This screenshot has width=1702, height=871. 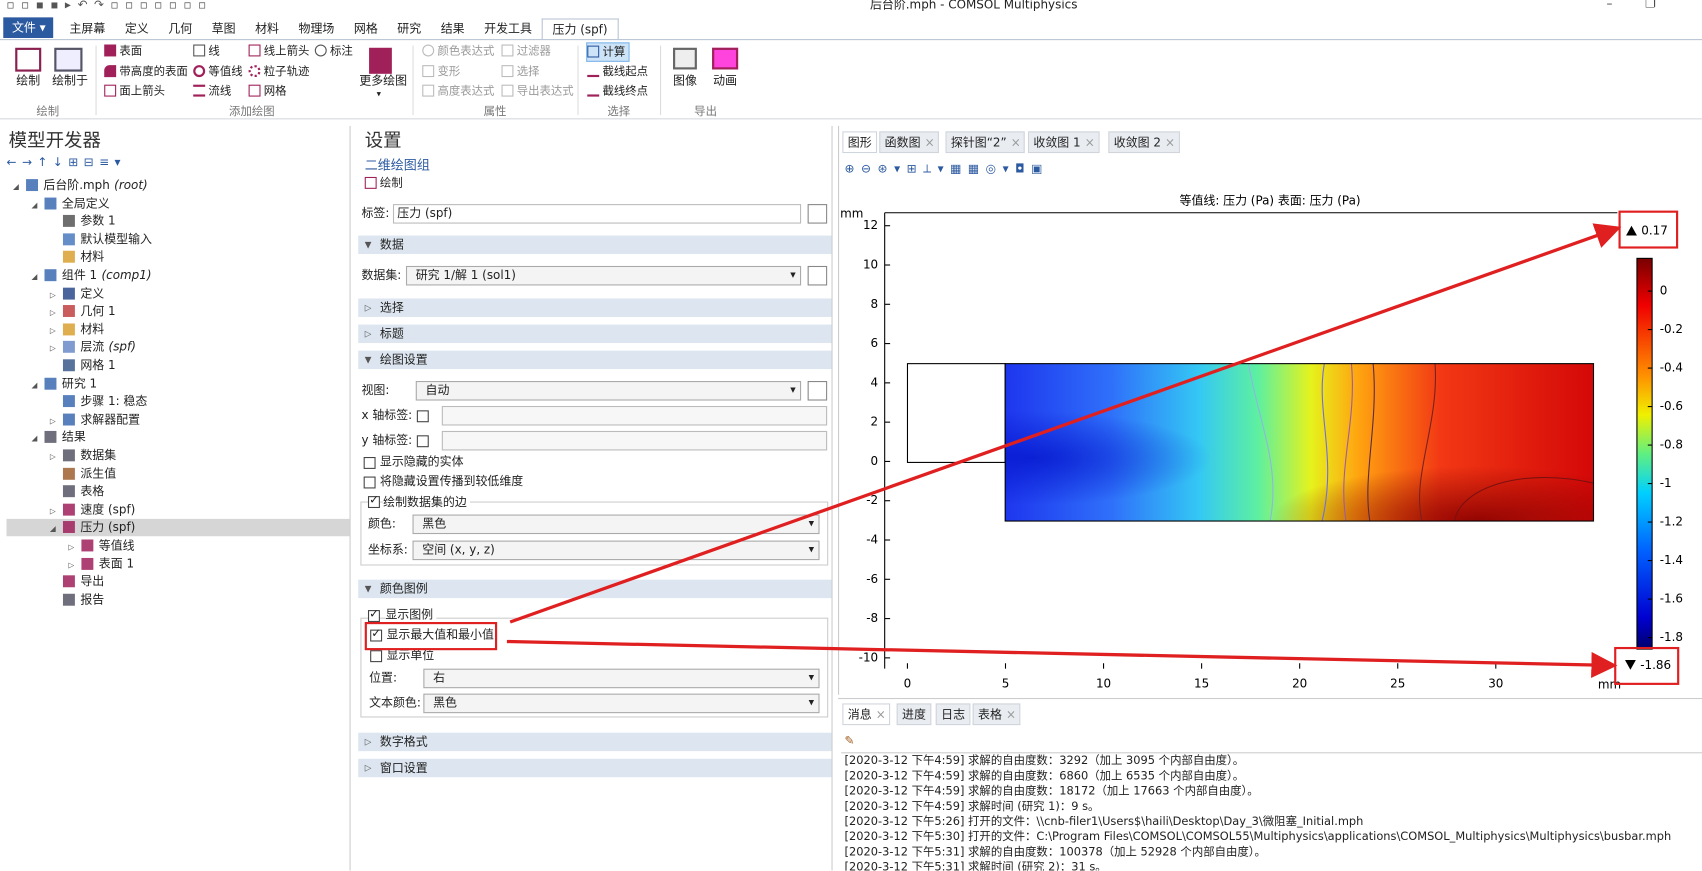 I want to click on graphics-tab: 探针图“2” ×, so click(x=985, y=142).